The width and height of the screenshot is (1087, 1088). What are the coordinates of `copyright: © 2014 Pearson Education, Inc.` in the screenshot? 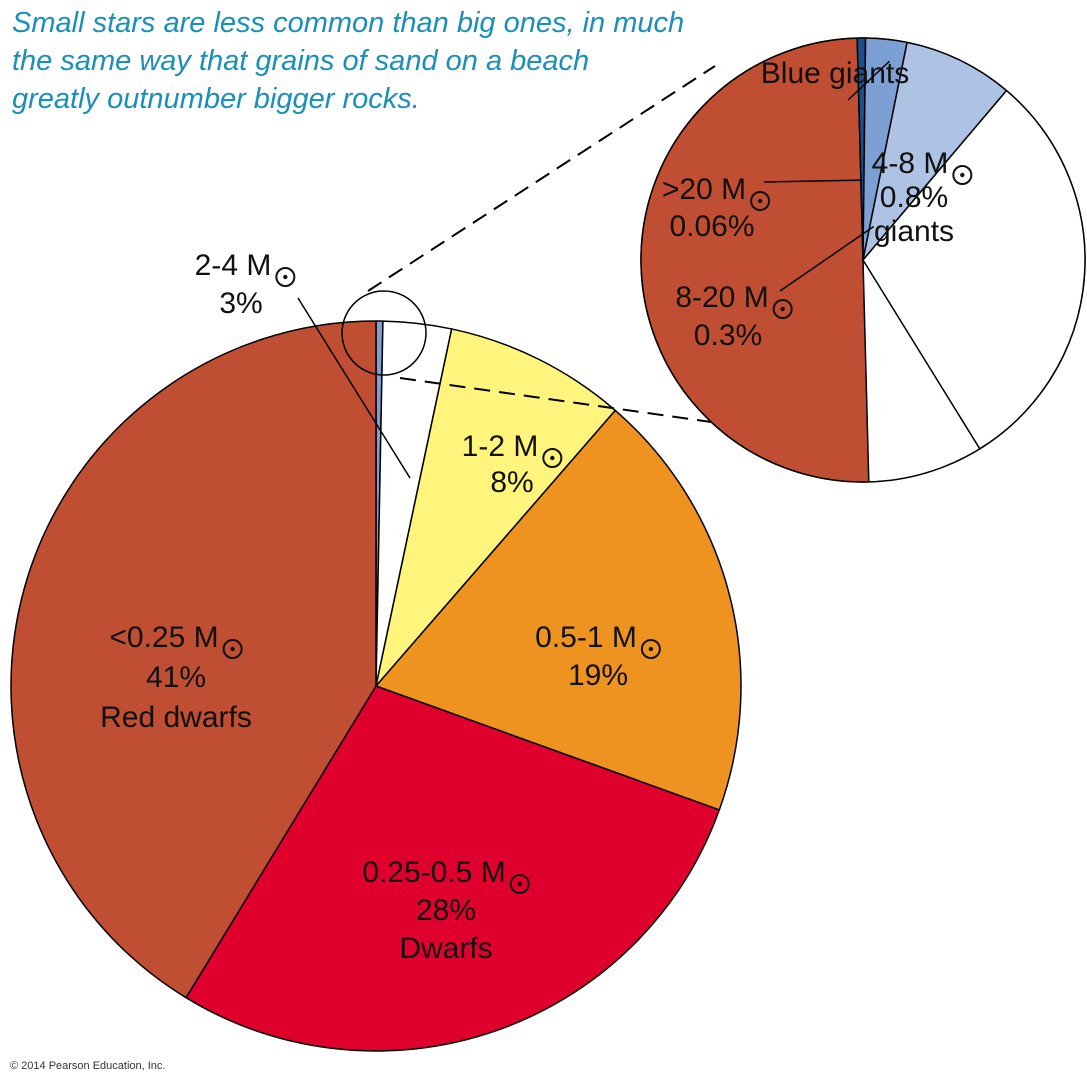 It's located at (88, 1066).